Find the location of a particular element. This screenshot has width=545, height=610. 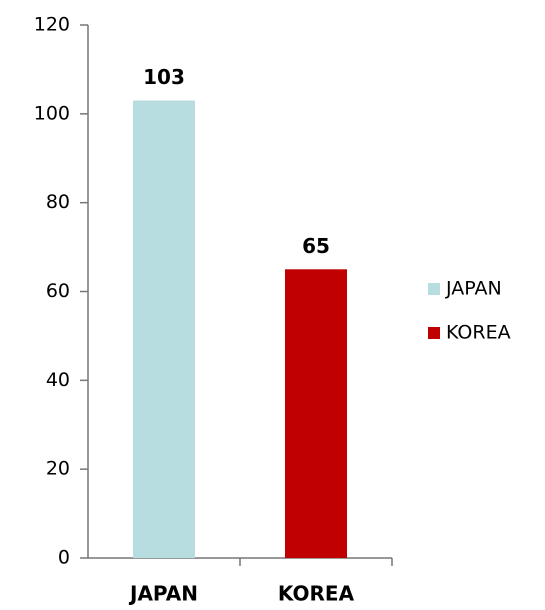

y-tick-label: 80 is located at coordinates (58, 202).